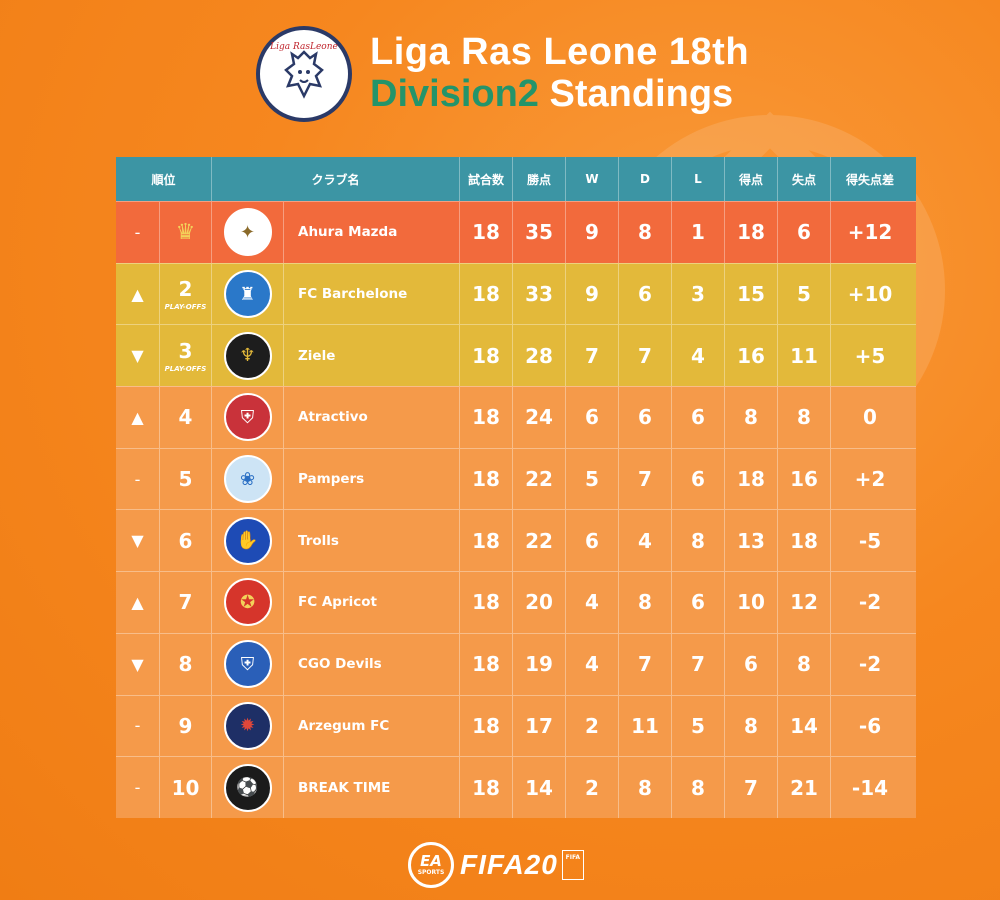 The image size is (1000, 900). What do you see at coordinates (539, 294) in the screenshot?
I see `points-cell: 33` at bounding box center [539, 294].